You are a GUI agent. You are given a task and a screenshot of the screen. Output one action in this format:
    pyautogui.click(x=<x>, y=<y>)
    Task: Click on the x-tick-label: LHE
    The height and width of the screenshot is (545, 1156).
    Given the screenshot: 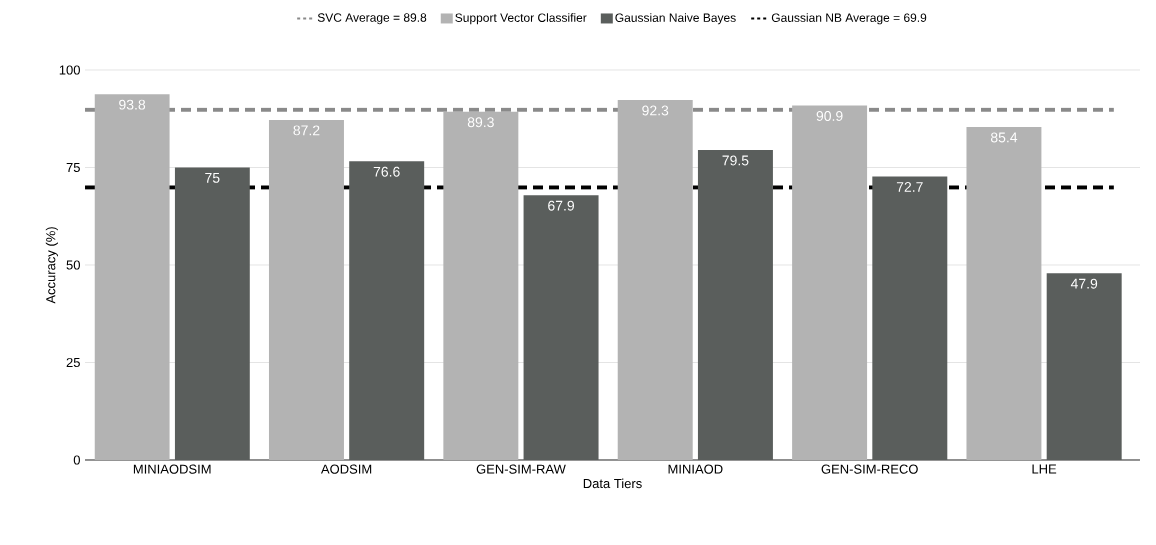 What is the action you would take?
    pyautogui.click(x=1044, y=469)
    